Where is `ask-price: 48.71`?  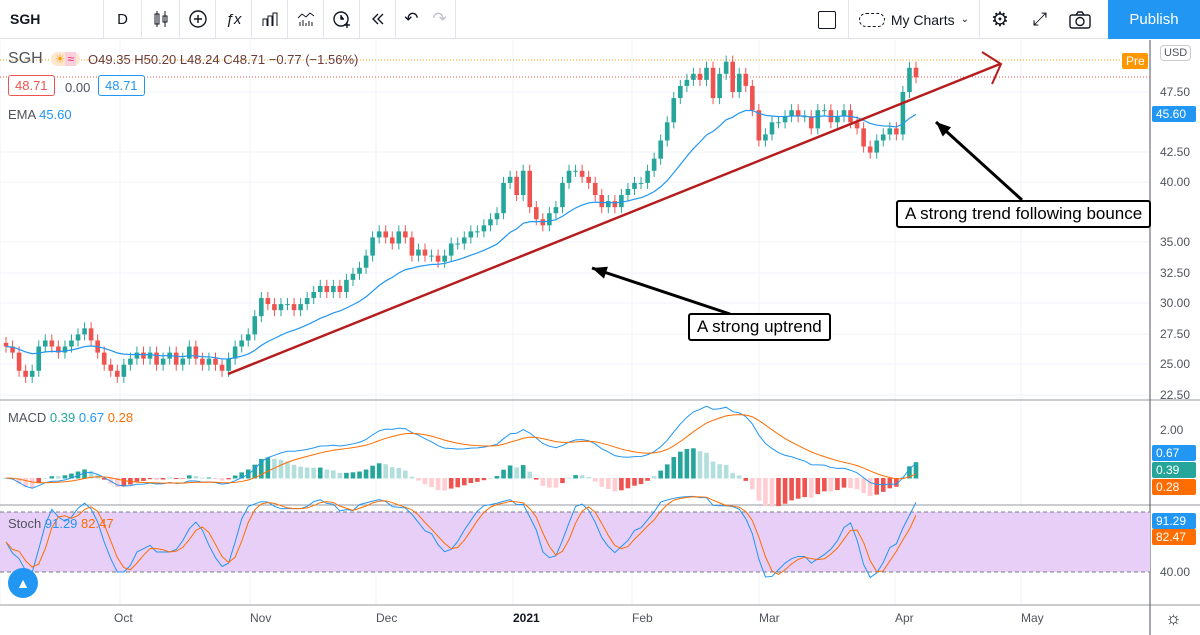
ask-price: 48.71 is located at coordinates (121, 85).